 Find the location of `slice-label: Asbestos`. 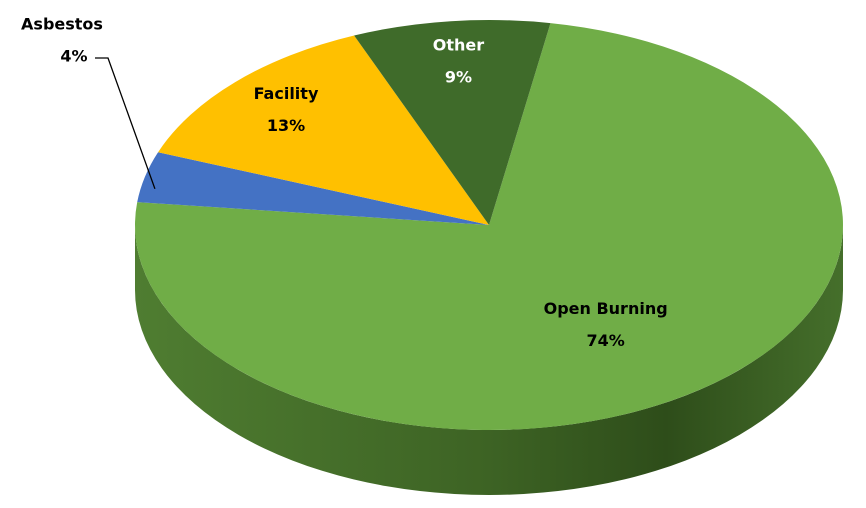

slice-label: Asbestos is located at coordinates (62, 24).